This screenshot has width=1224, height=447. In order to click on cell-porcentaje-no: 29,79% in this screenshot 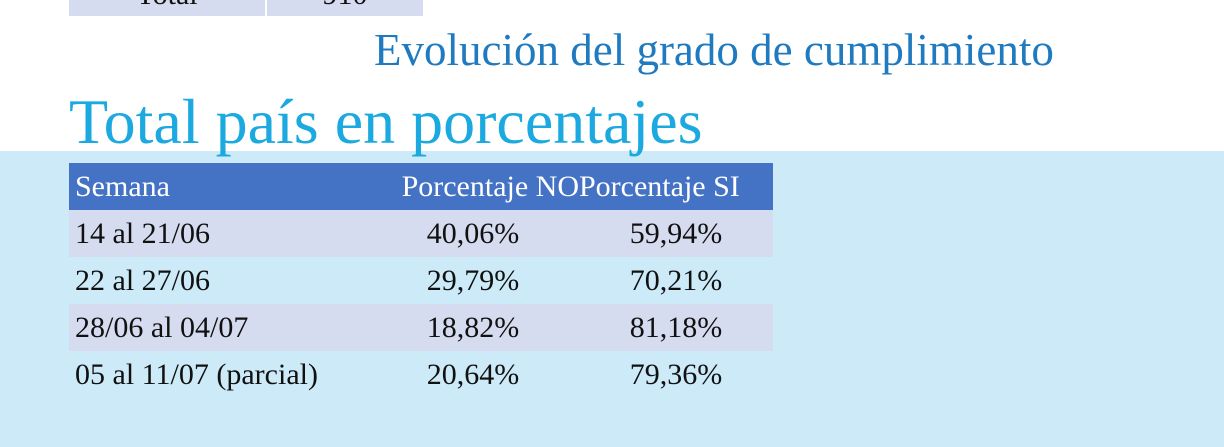, I will do `click(473, 280)`.